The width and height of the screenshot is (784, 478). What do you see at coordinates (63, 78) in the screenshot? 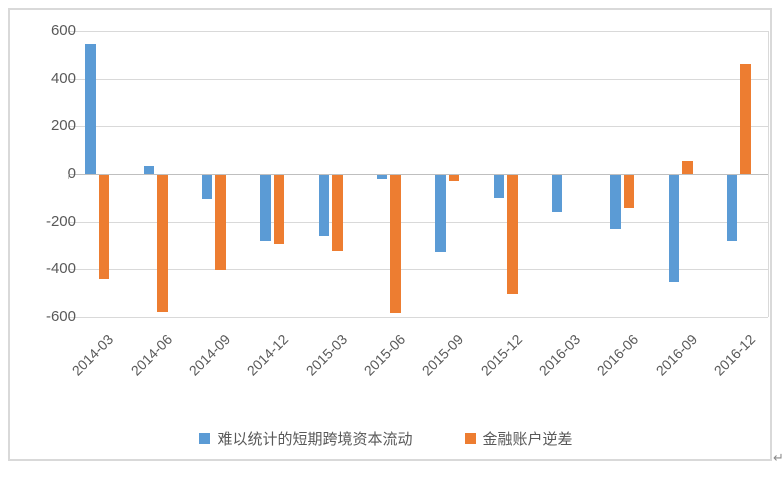
I see `y-axis-tick-label: 400` at bounding box center [63, 78].